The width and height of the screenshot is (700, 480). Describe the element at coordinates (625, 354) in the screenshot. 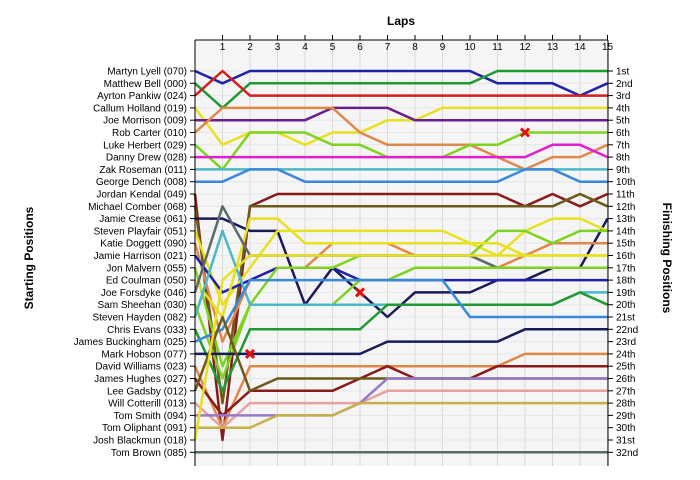

I see `finishing-position-label: 24th` at that location.